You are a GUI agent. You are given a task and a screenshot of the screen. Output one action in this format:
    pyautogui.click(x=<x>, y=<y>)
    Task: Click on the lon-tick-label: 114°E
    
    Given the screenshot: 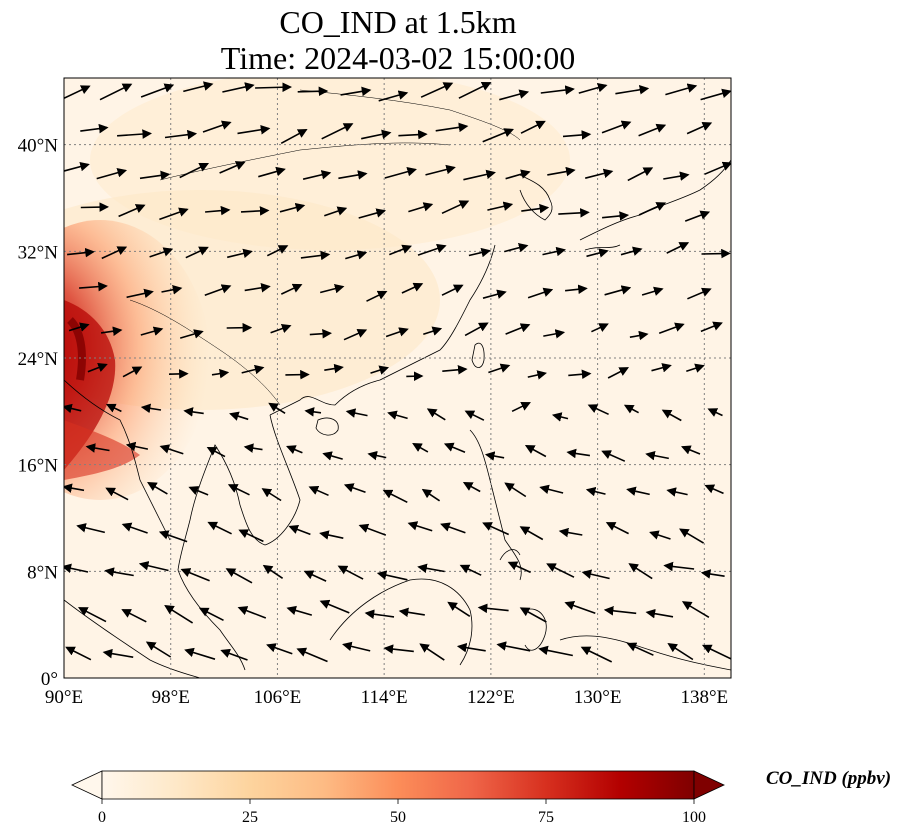 What is the action you would take?
    pyautogui.click(x=384, y=697)
    